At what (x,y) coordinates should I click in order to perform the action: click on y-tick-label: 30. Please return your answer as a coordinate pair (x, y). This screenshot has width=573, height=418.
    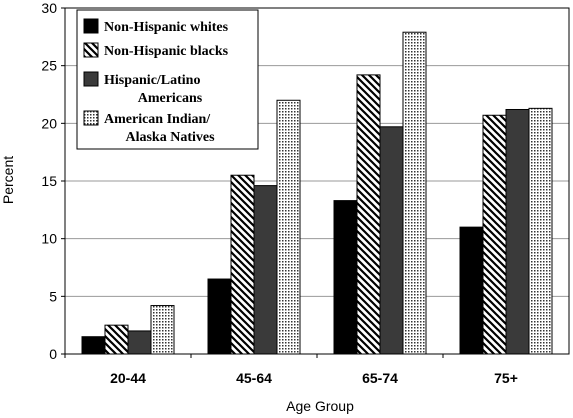
    Looking at the image, I should click on (49, 8).